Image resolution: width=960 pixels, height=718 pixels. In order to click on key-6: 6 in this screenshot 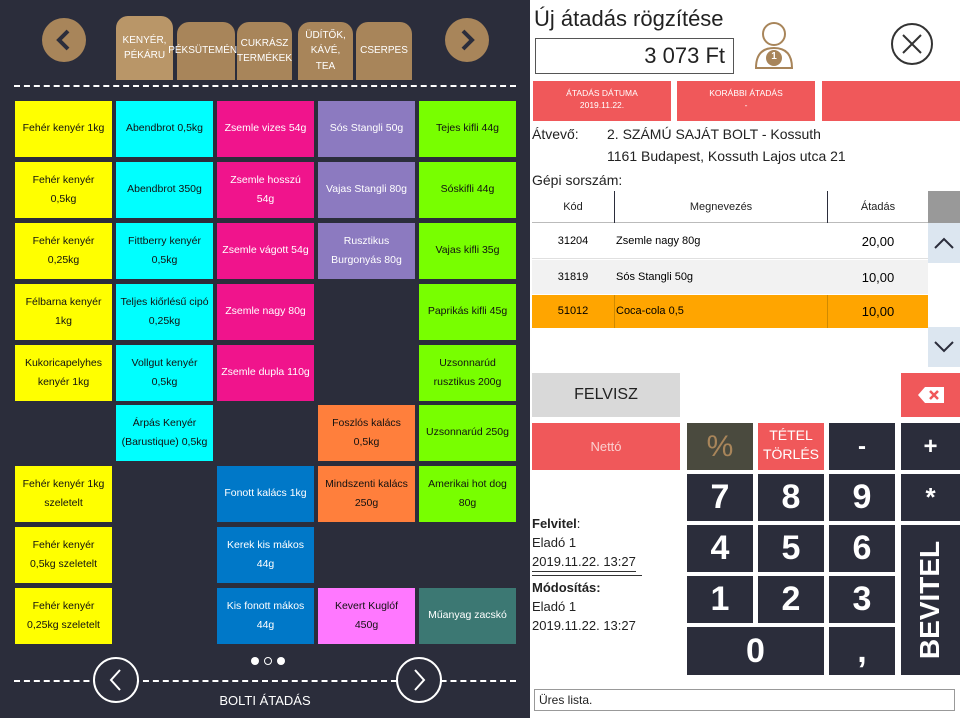, I will do `click(862, 548)`.